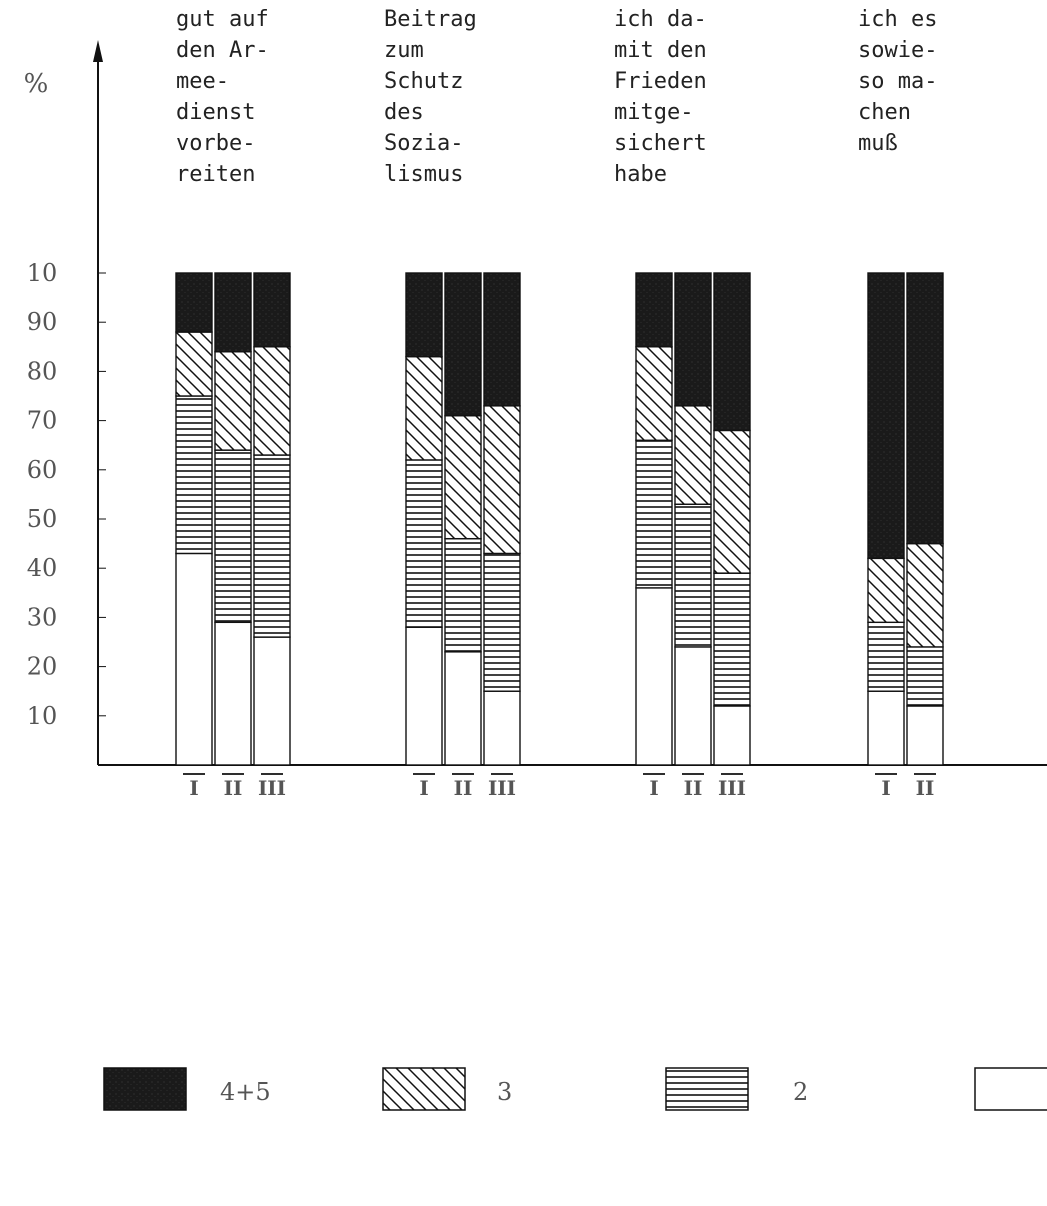  Describe the element at coordinates (884, 112) in the screenshot. I see `group-title-line: chen` at that location.